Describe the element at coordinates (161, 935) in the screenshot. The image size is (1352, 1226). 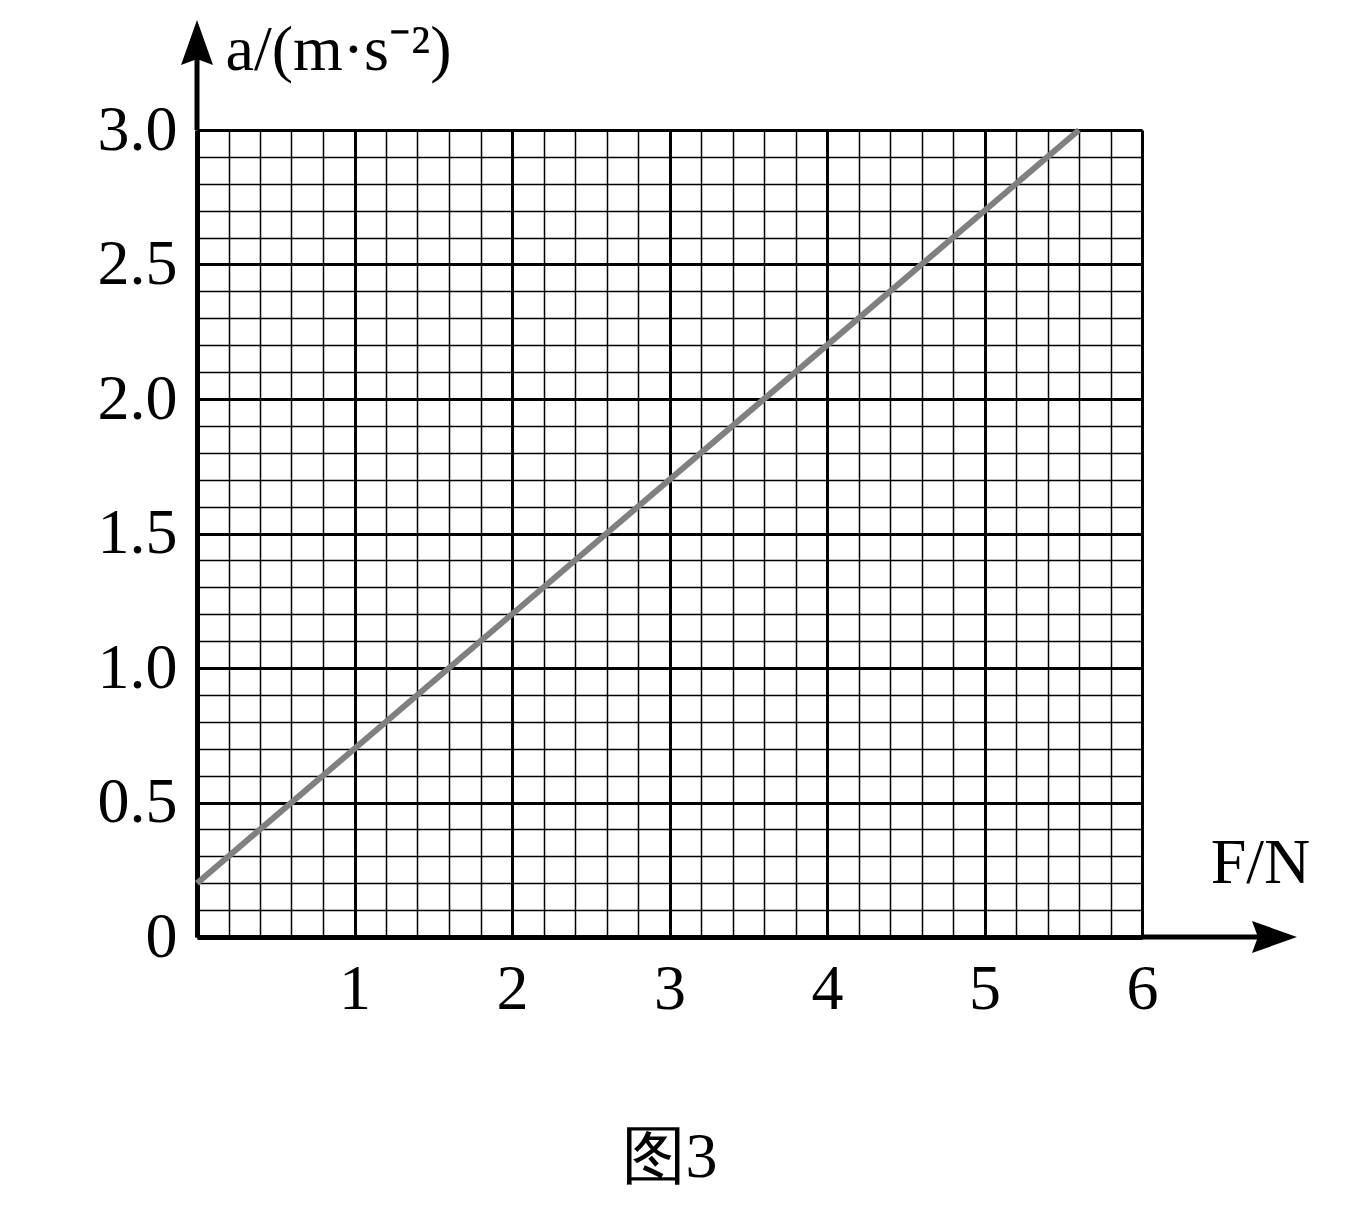
I see `y-tick-label: 0` at that location.